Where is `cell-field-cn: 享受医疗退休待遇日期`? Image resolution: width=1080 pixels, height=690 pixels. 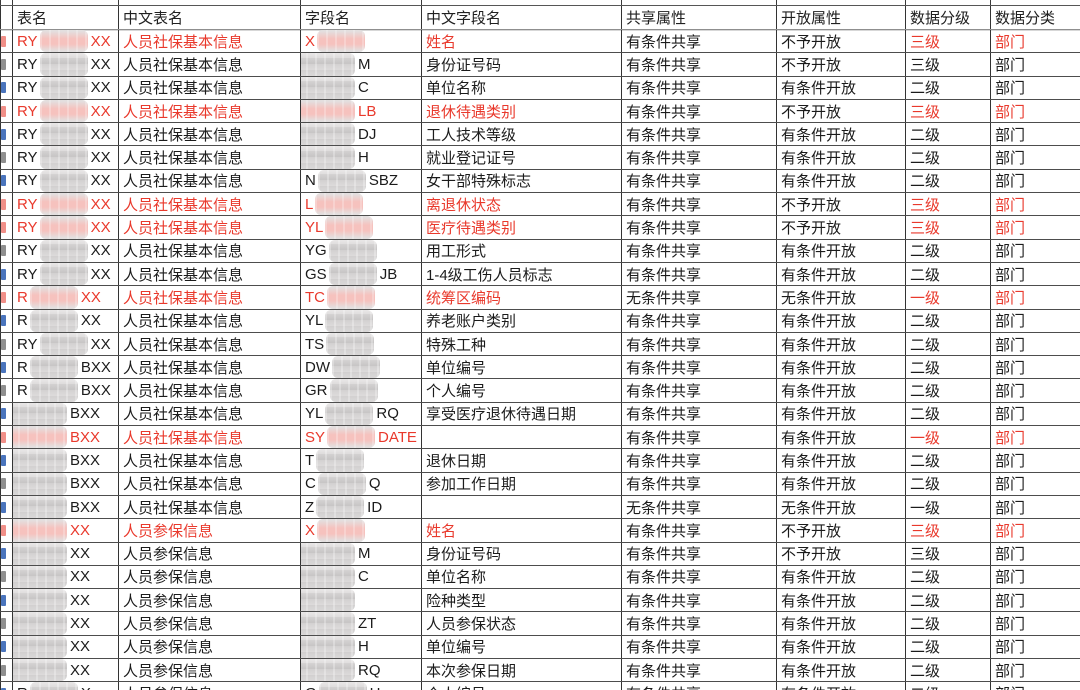 cell-field-cn: 享受医疗退休待遇日期 is located at coordinates (521, 414).